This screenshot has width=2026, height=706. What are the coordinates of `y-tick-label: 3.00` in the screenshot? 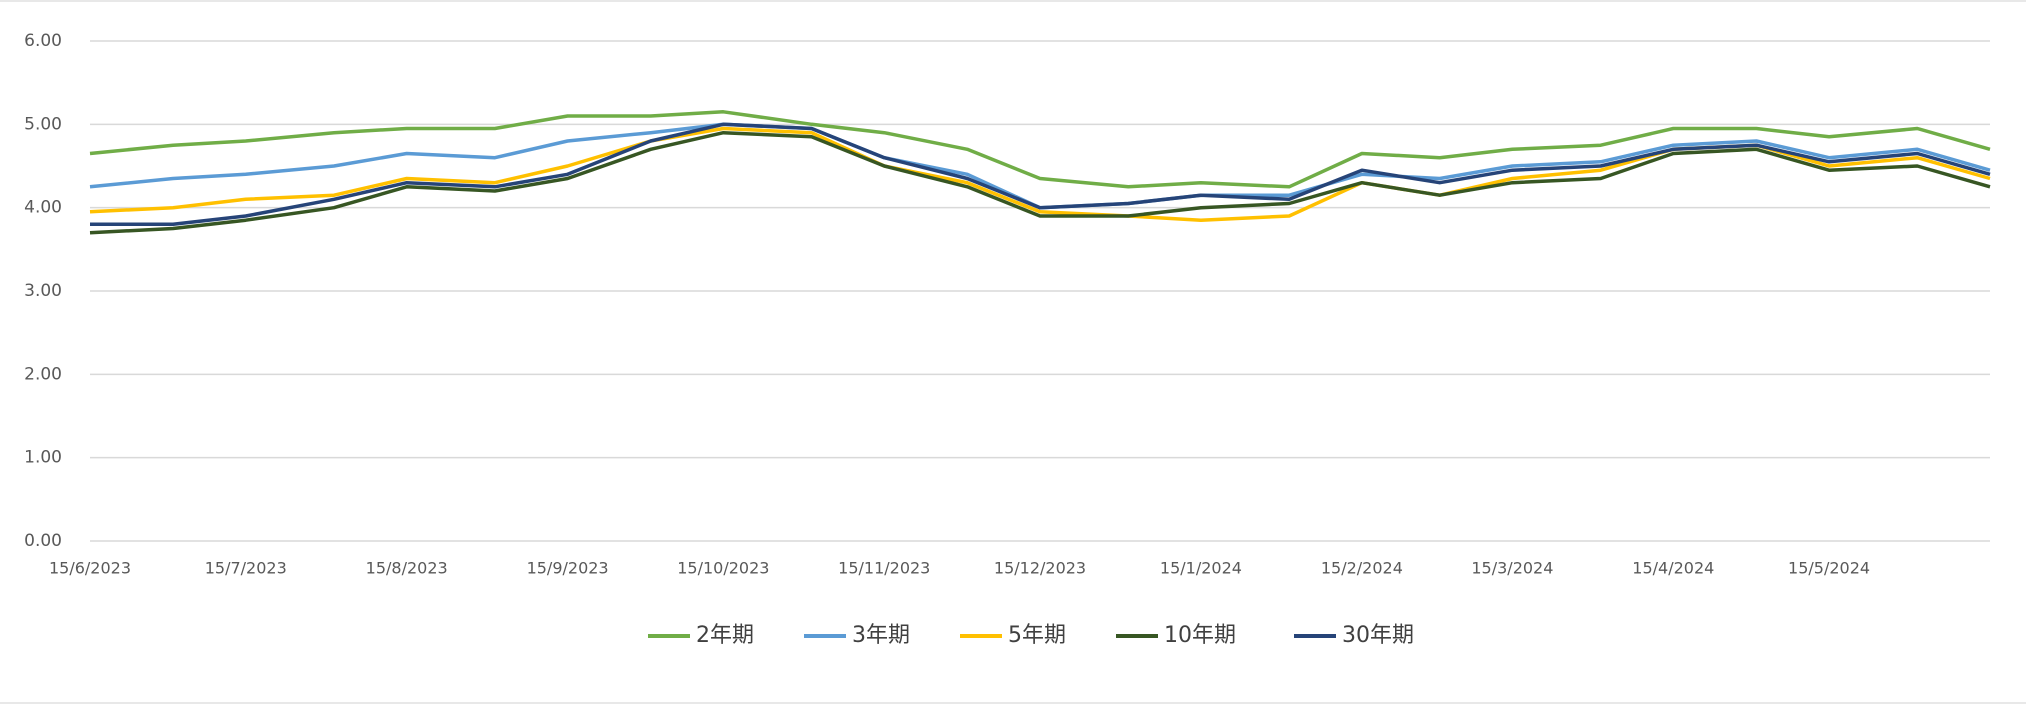 It's located at (43, 291).